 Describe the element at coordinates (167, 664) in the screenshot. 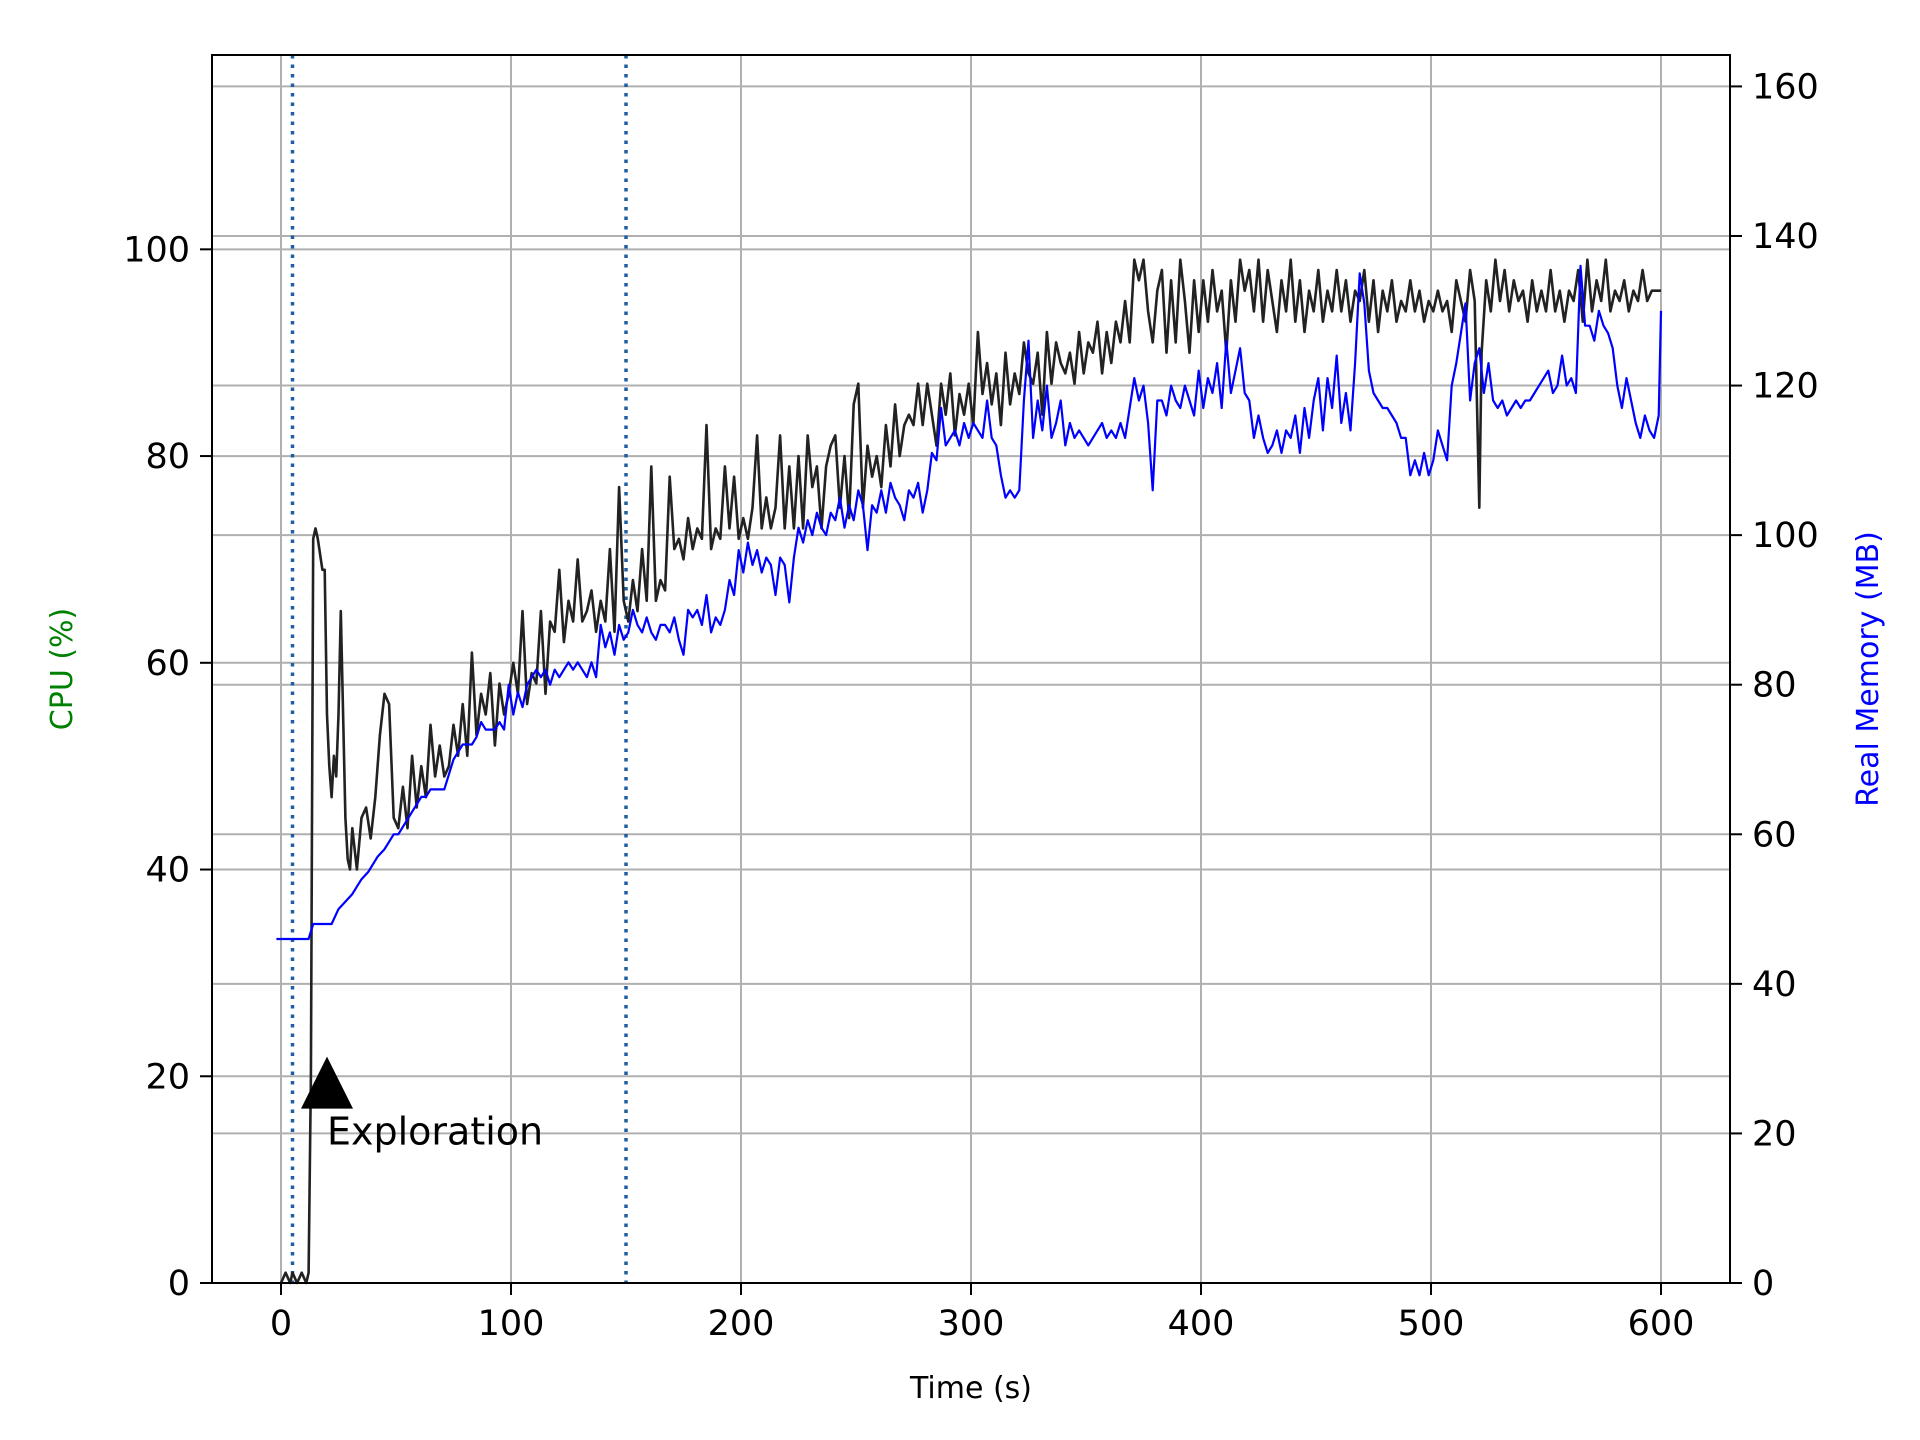

I see `y-left-tick-label: 60` at that location.